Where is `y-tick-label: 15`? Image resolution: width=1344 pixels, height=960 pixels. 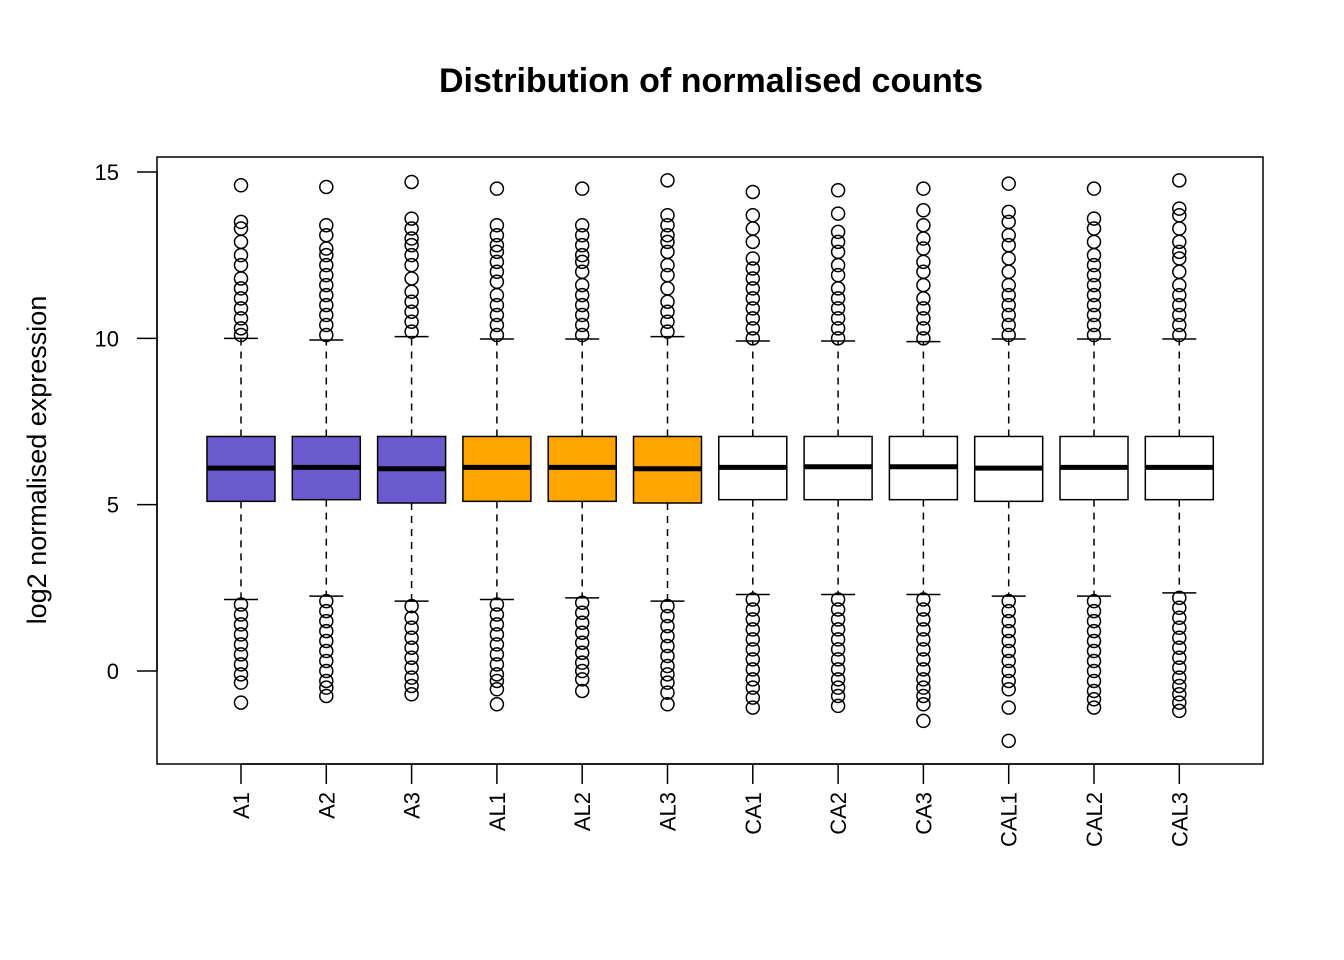 y-tick-label: 15 is located at coordinates (107, 172).